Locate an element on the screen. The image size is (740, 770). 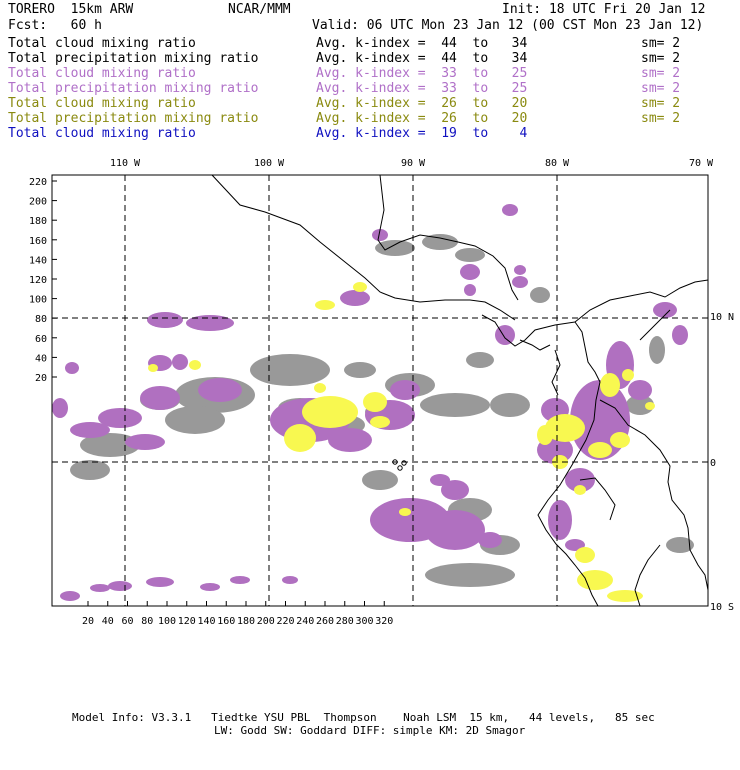
x-tick-label: 60 is located at coordinates (127, 621).